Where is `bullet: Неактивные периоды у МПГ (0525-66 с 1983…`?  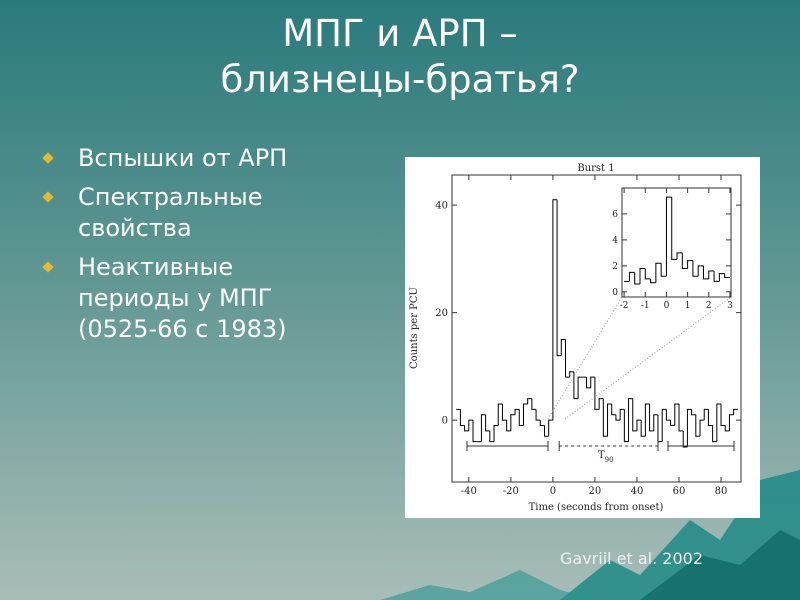
bullet: Неактивные периоды у МПГ (0525-66 с 1983… is located at coordinates (190, 298).